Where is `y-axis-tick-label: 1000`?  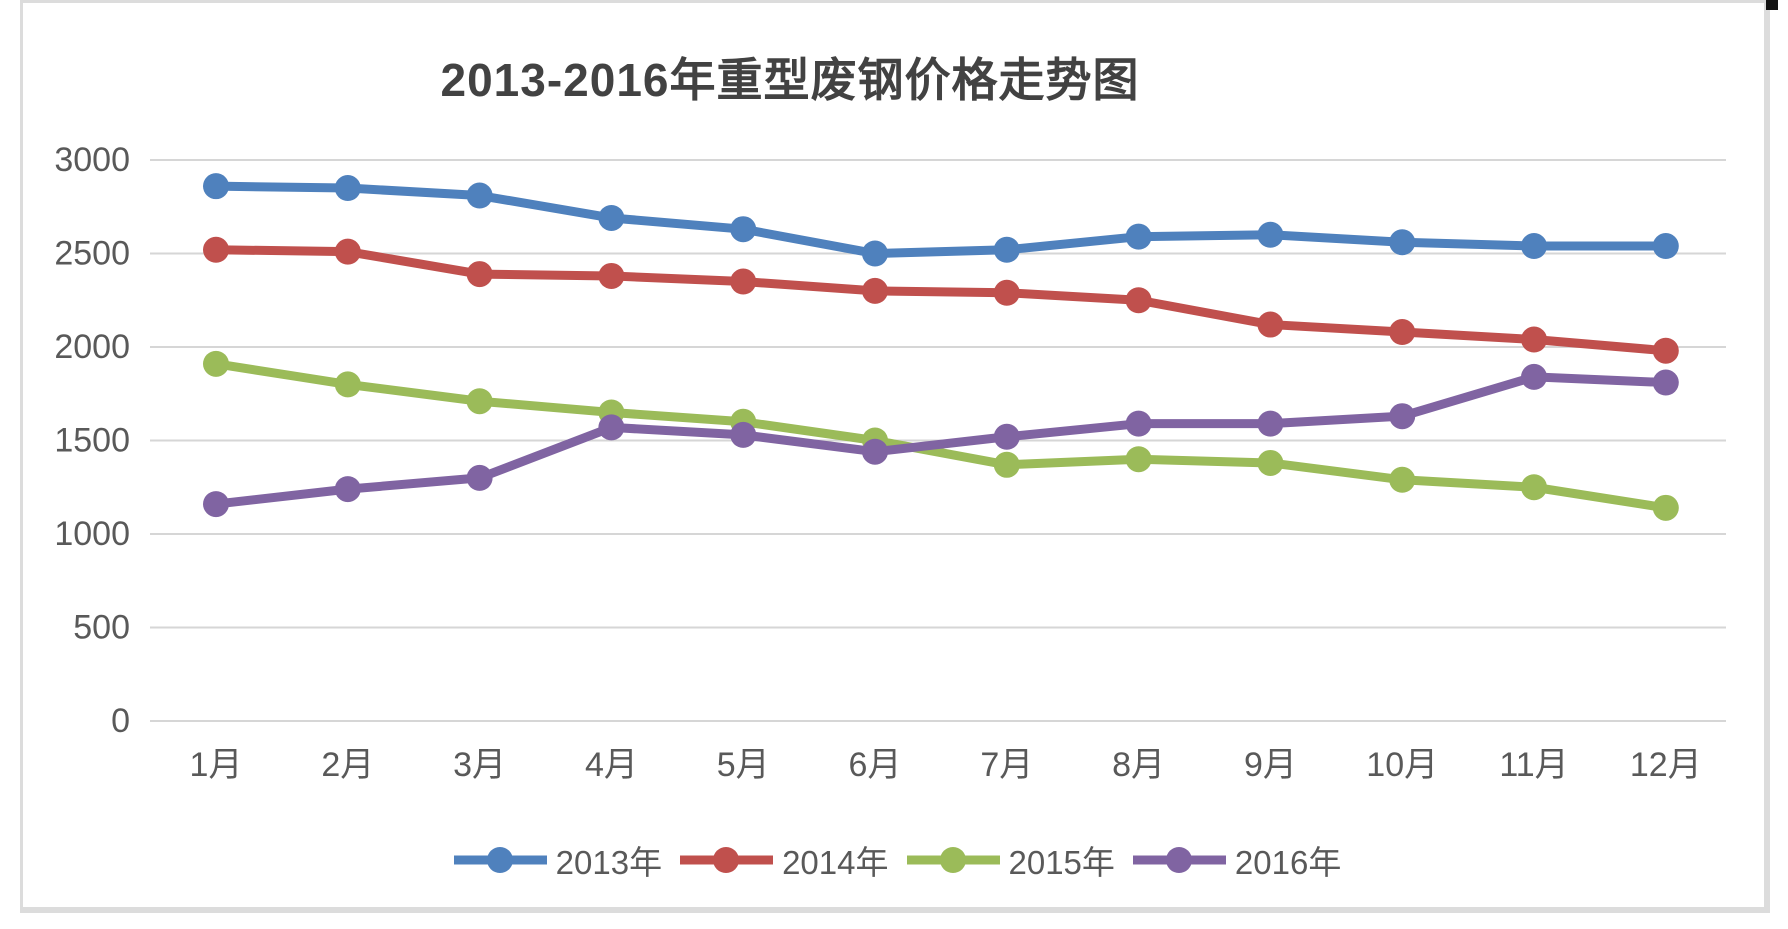
y-axis-tick-label: 1000 is located at coordinates (92, 534).